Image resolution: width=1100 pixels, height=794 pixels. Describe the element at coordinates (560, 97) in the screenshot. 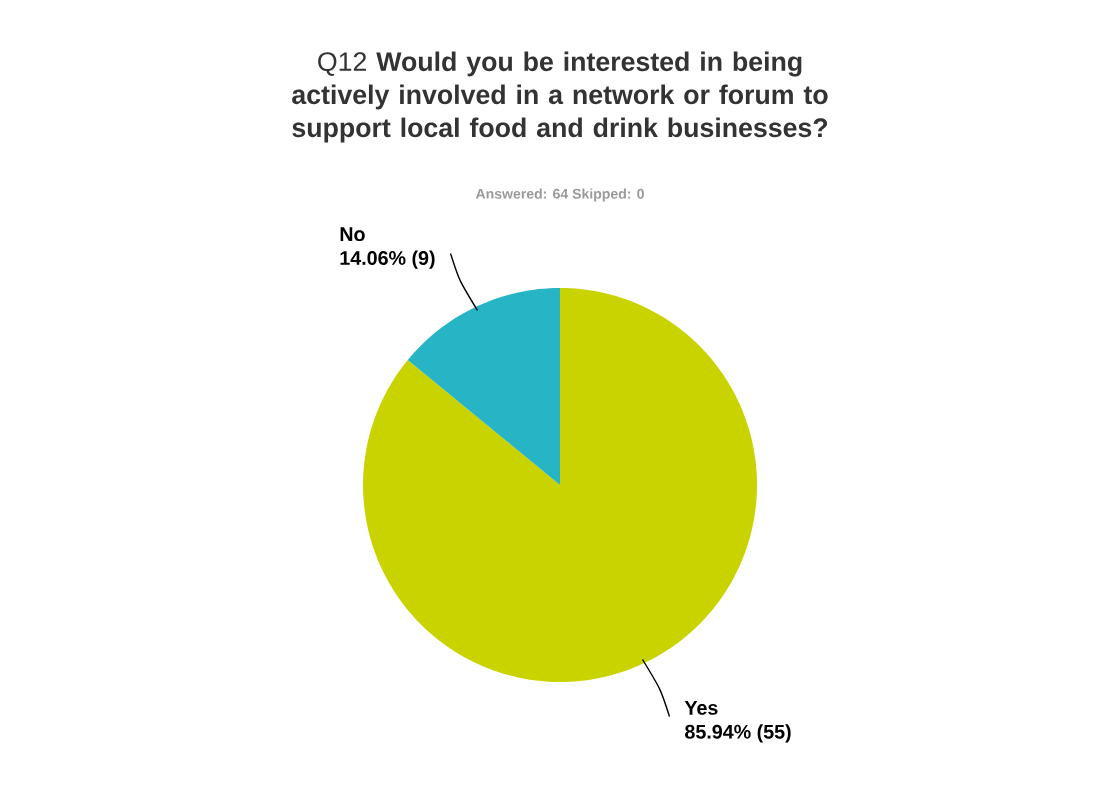

I see `chart-title: Q12 Would you be interested in being actively involved in a network or forum to support local food and drink businesses?` at that location.